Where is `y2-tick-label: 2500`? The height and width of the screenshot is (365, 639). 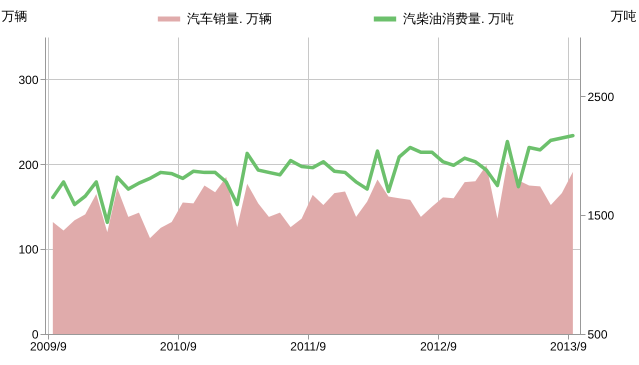 y2-tick-label: 2500 is located at coordinates (601, 97).